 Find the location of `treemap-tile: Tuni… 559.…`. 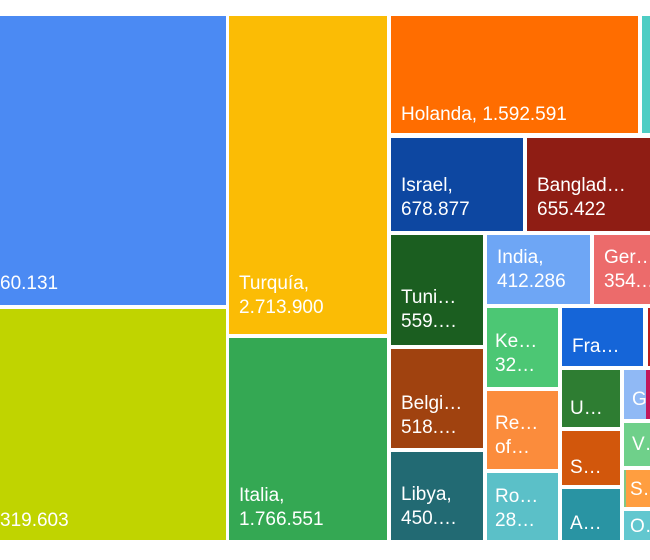

treemap-tile: Tuni… 559.… is located at coordinates (437, 290).